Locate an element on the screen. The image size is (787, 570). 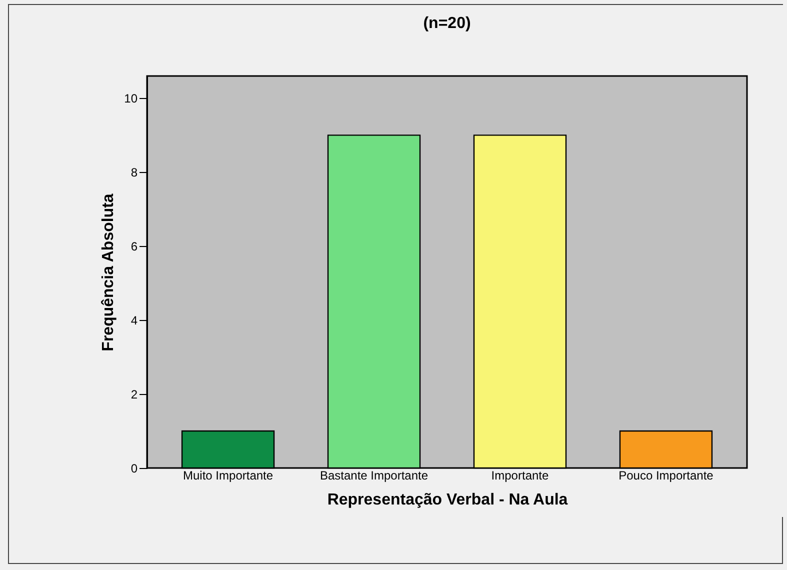
x-tick-label: Muito Importante is located at coordinates (228, 475).